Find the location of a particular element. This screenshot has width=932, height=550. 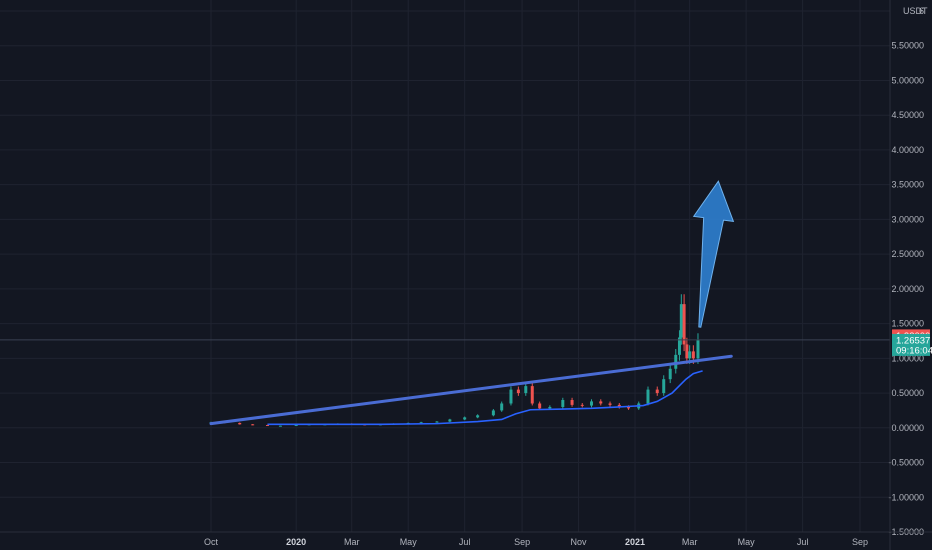

time-tick-label: Oct is located at coordinates (211, 542).